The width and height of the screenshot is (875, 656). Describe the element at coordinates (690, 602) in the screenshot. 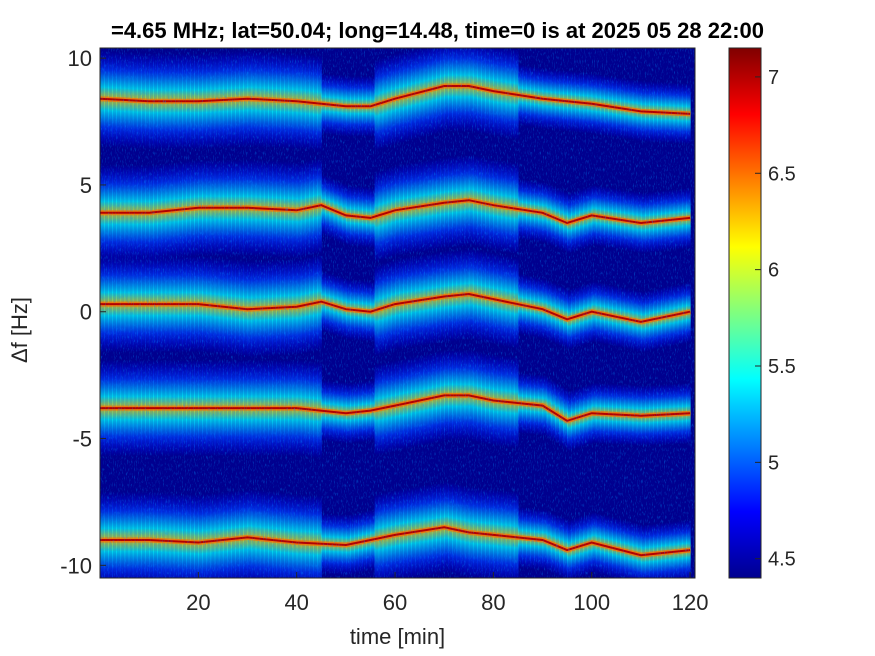

I see `x-tick-label: 120` at that location.